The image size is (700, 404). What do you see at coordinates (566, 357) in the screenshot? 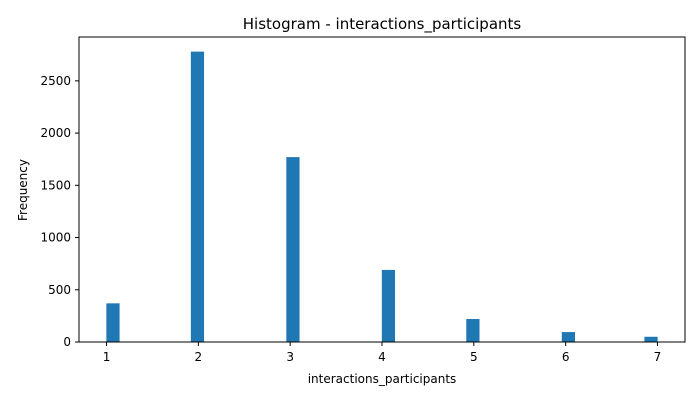
I see `x-tick-label: 6` at bounding box center [566, 357].